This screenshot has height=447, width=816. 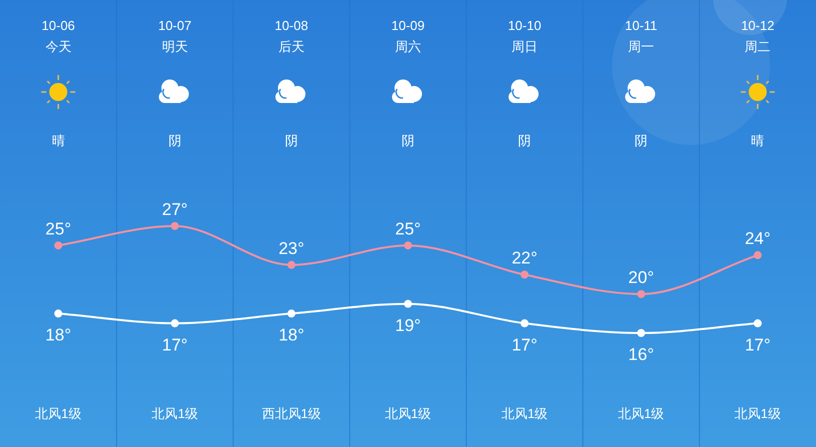 What do you see at coordinates (757, 238) in the screenshot?
I see `data-label: 24°` at bounding box center [757, 238].